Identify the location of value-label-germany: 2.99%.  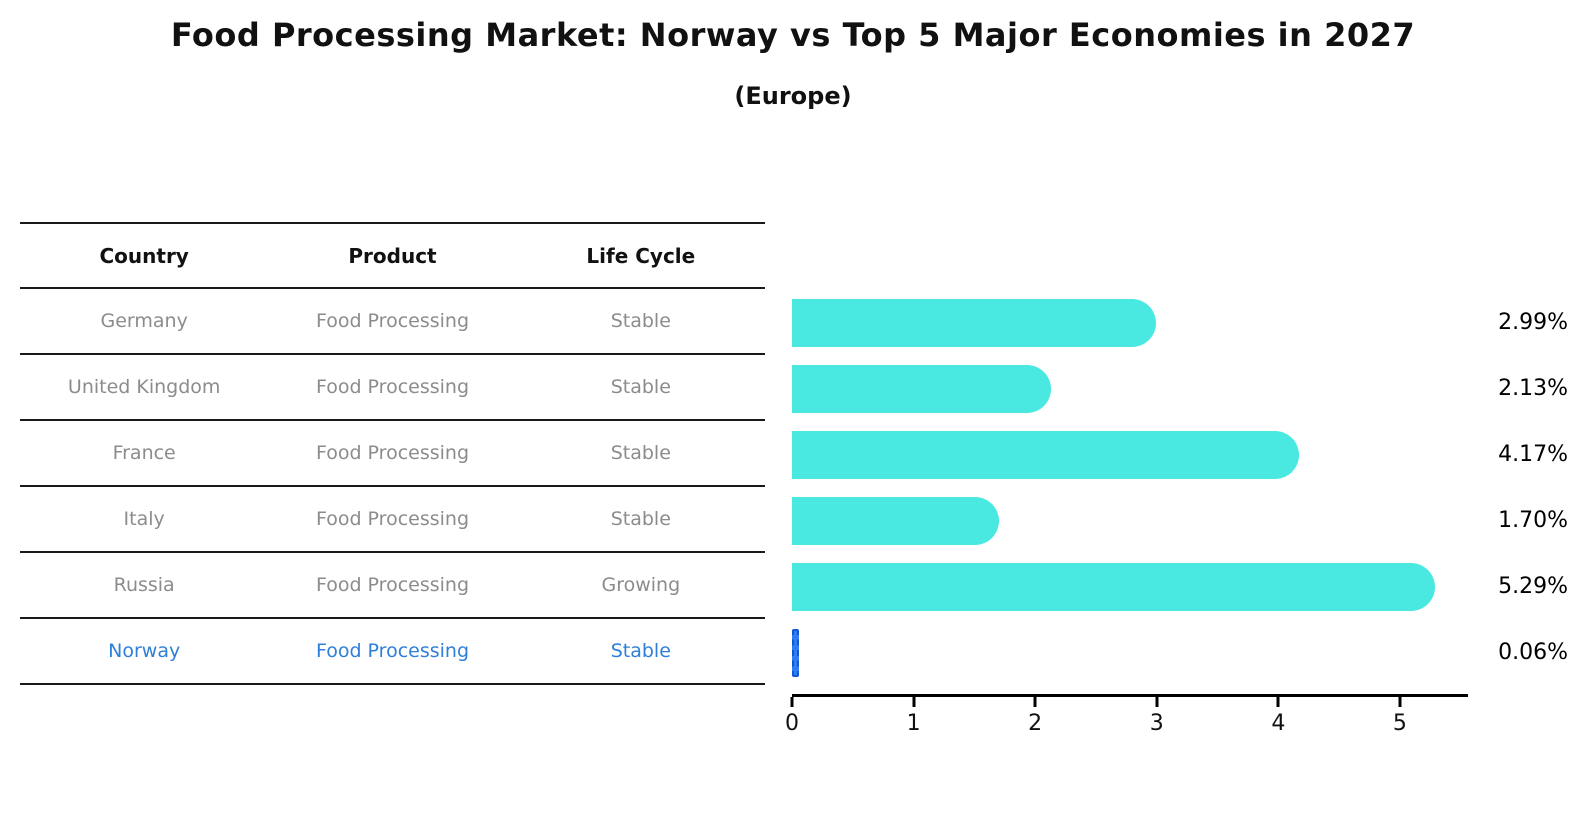
(1533, 322).